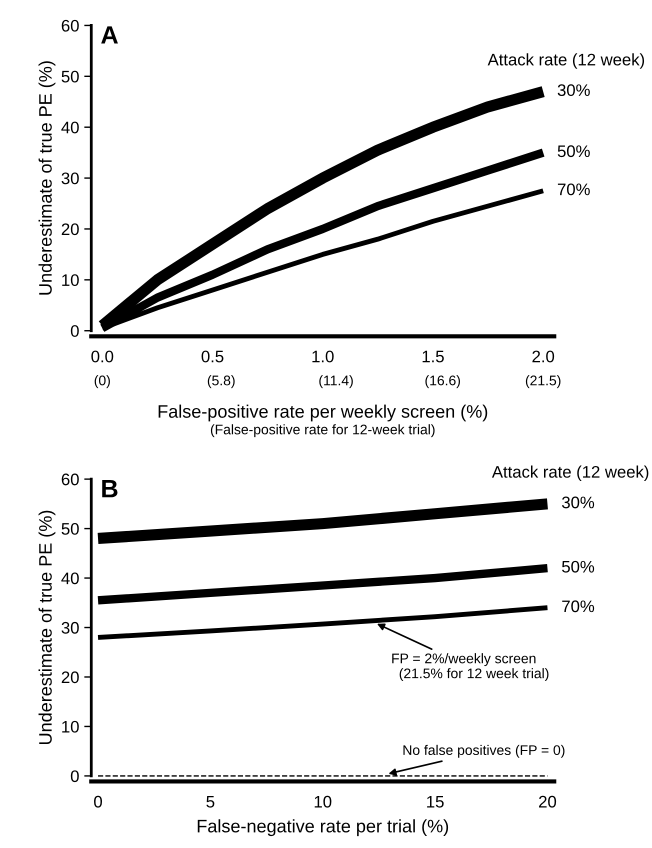  Describe the element at coordinates (547, 802) in the screenshot. I see `x-tick-label: 20` at that location.